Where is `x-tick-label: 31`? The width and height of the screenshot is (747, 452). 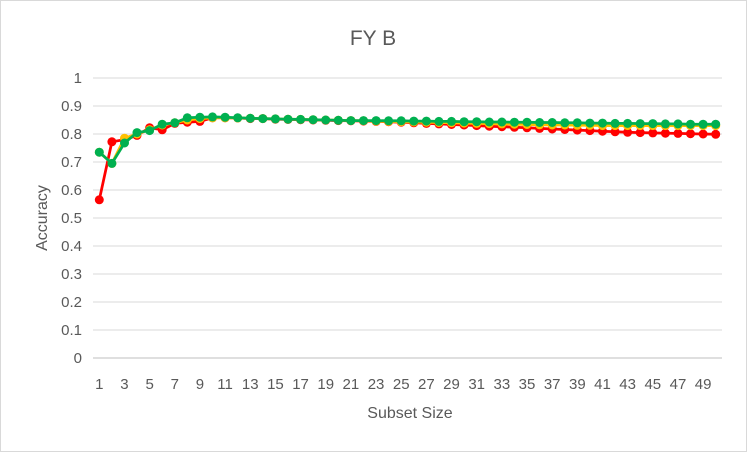 x-tick-label: 31 is located at coordinates (476, 384).